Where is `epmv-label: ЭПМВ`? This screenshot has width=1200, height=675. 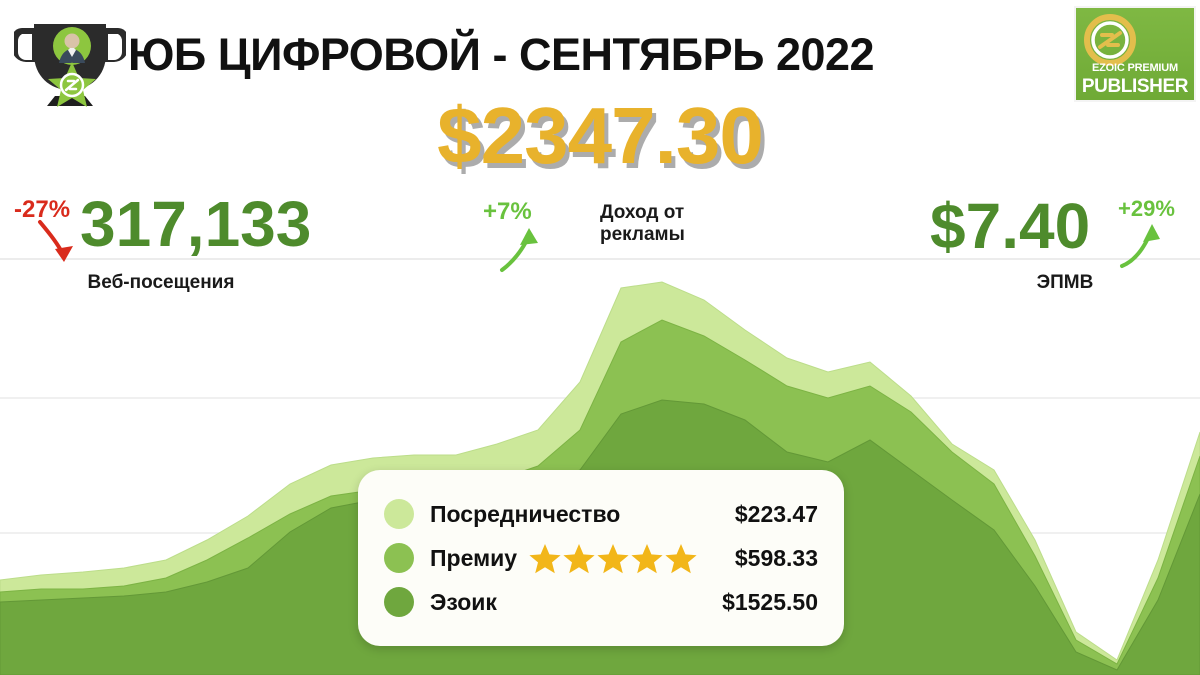 epmv-label: ЭПМВ is located at coordinates (1065, 282).